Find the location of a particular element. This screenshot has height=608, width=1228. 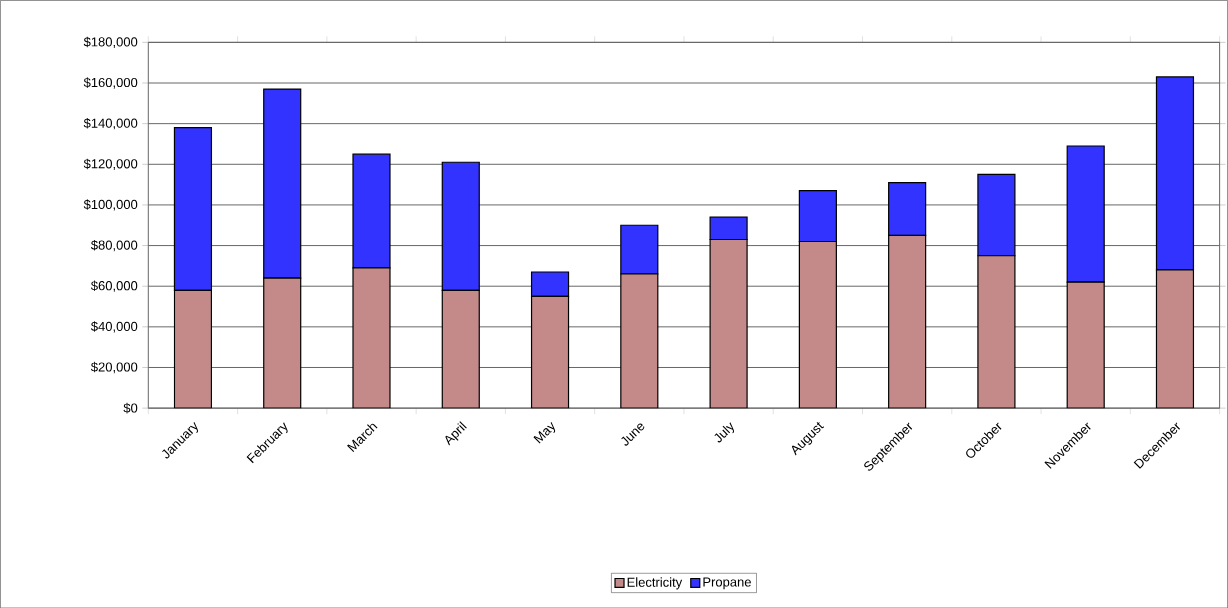

y-tick-label: $0 is located at coordinates (130, 408).